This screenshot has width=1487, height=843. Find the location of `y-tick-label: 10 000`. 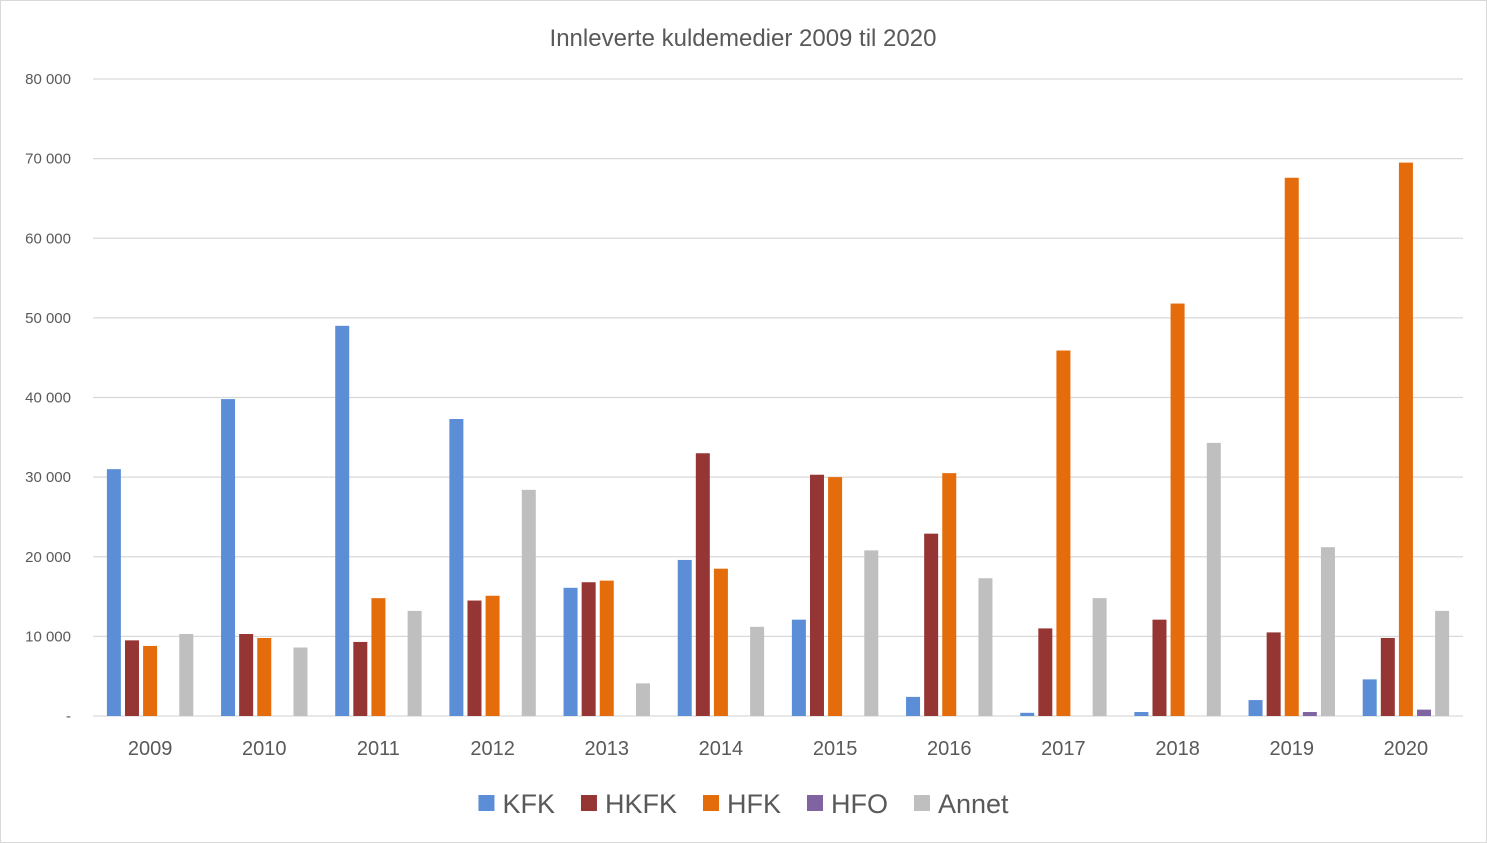

y-tick-label: 10 000 is located at coordinates (48, 636).